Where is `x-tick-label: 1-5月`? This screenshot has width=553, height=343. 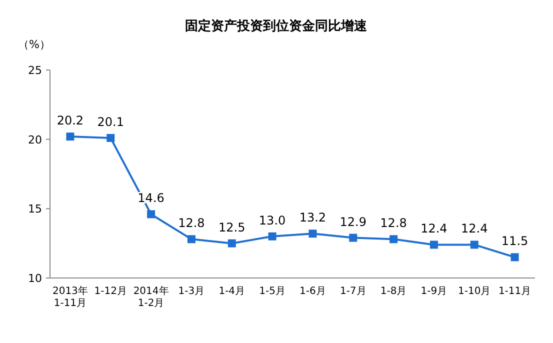
x-tick-label: 1-5月 is located at coordinates (272, 291).